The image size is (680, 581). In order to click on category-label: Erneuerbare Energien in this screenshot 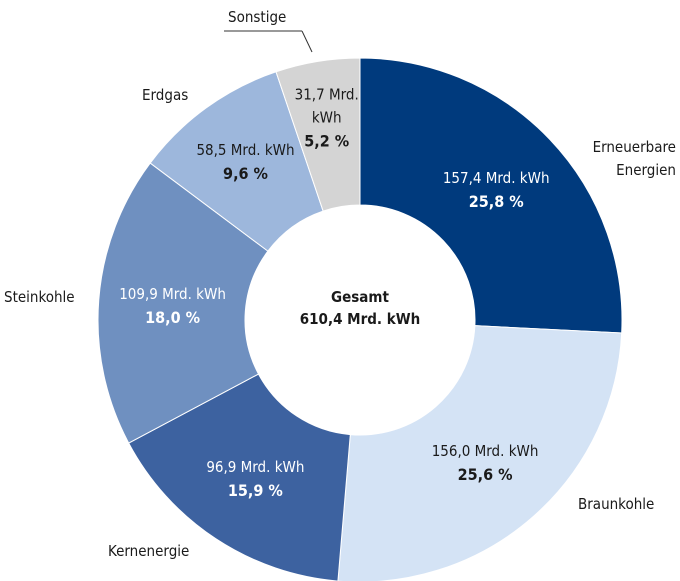, I will do `click(634, 158)`.